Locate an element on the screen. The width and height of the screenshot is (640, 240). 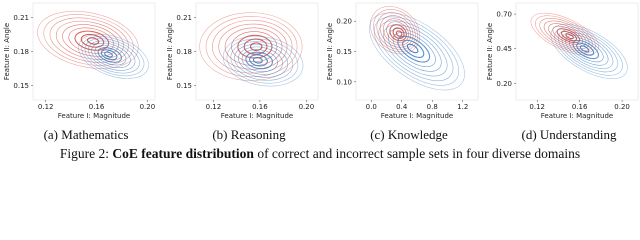
panel-caption: (a) Mathematics is located at coordinates (86, 134).